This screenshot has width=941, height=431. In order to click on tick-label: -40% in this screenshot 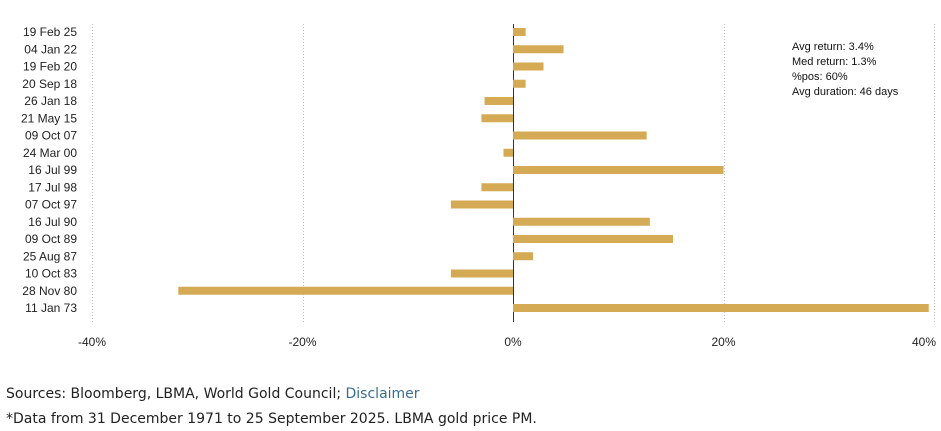, I will do `click(92, 342)`.